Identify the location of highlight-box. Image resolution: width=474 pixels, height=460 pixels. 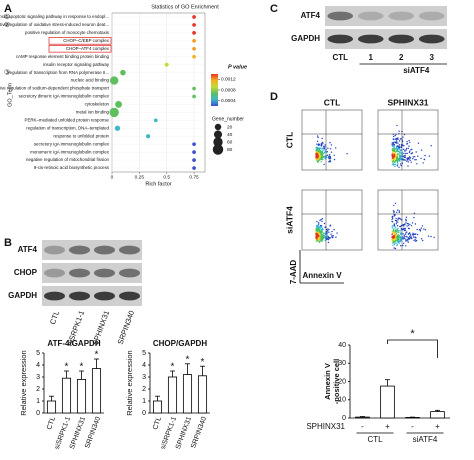
(80, 41).